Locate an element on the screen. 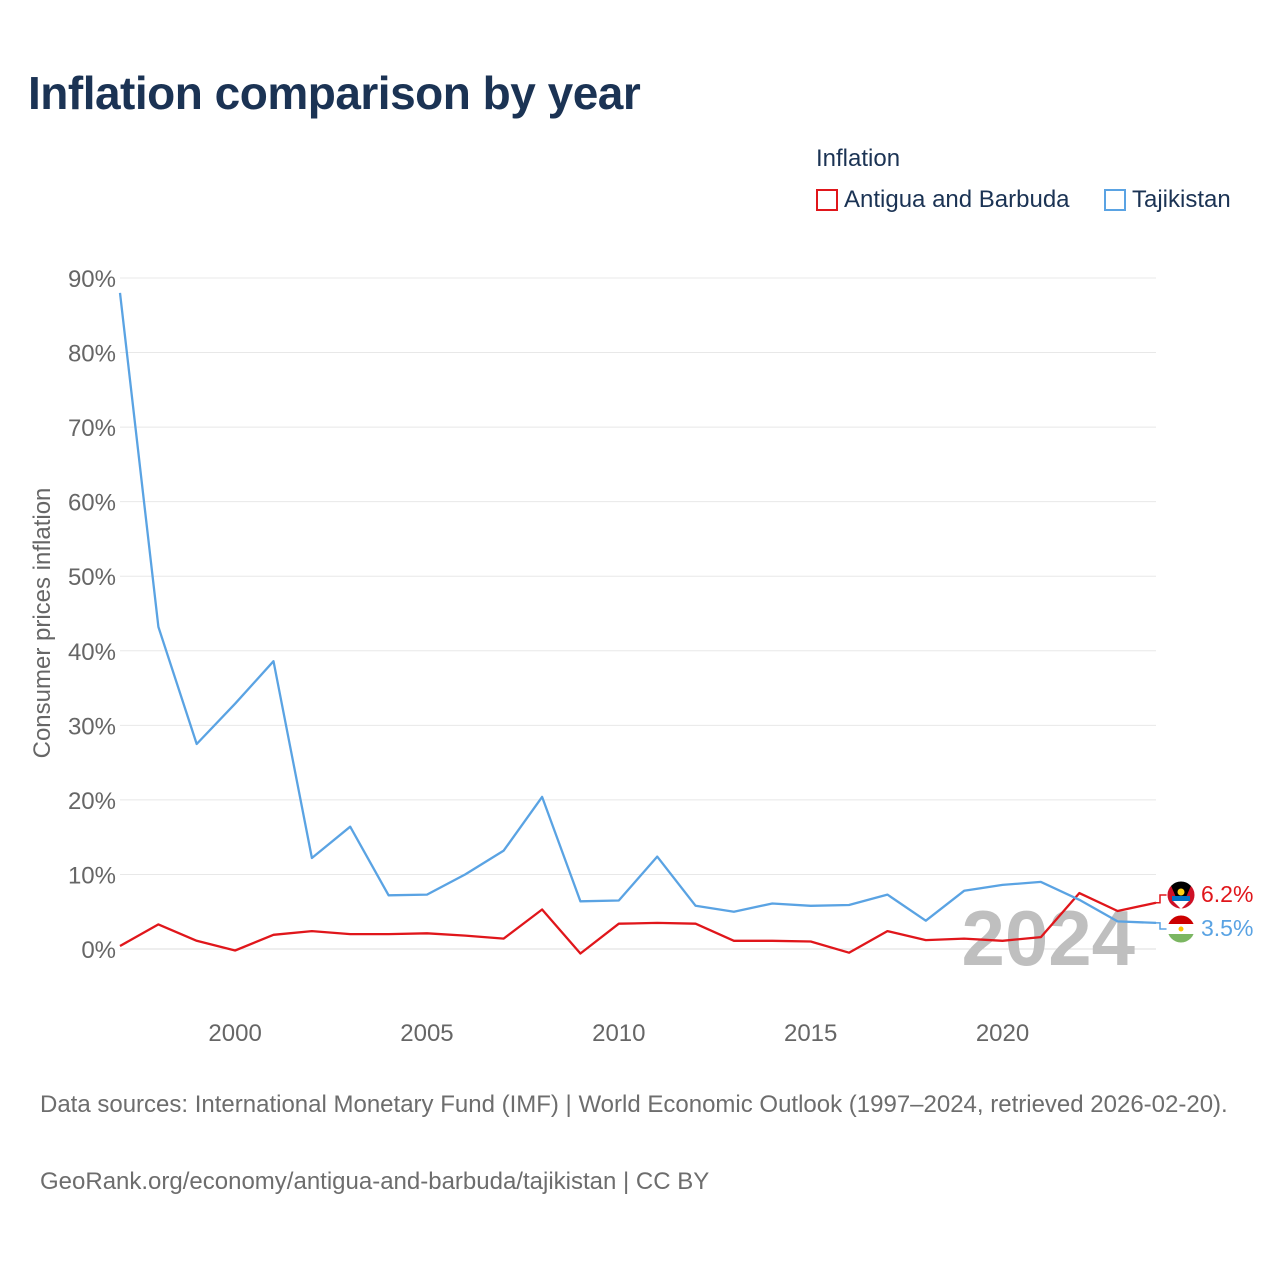 Image resolution: width=1280 pixels, height=1280 pixels. series-end-markers: 6.2% 3.5% is located at coordinates (1204, 912).